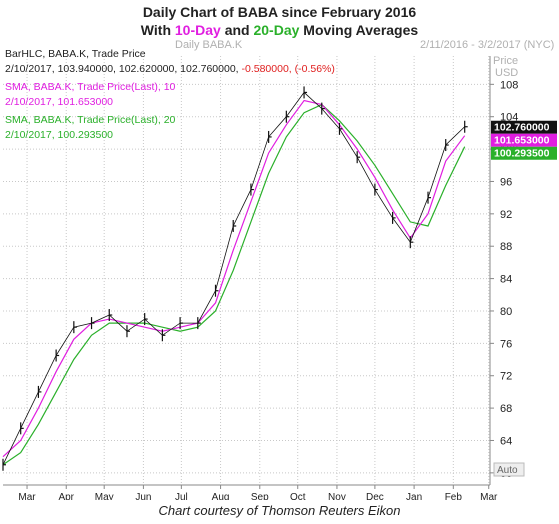 This screenshot has width=559, height=524. I want to click on x-month-label: Feb, so click(454, 496).